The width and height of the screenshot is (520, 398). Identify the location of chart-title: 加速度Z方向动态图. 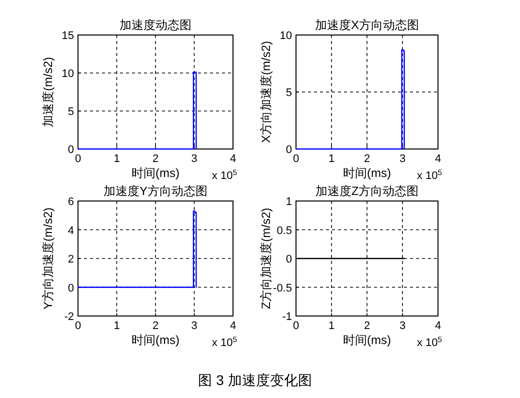
(367, 191).